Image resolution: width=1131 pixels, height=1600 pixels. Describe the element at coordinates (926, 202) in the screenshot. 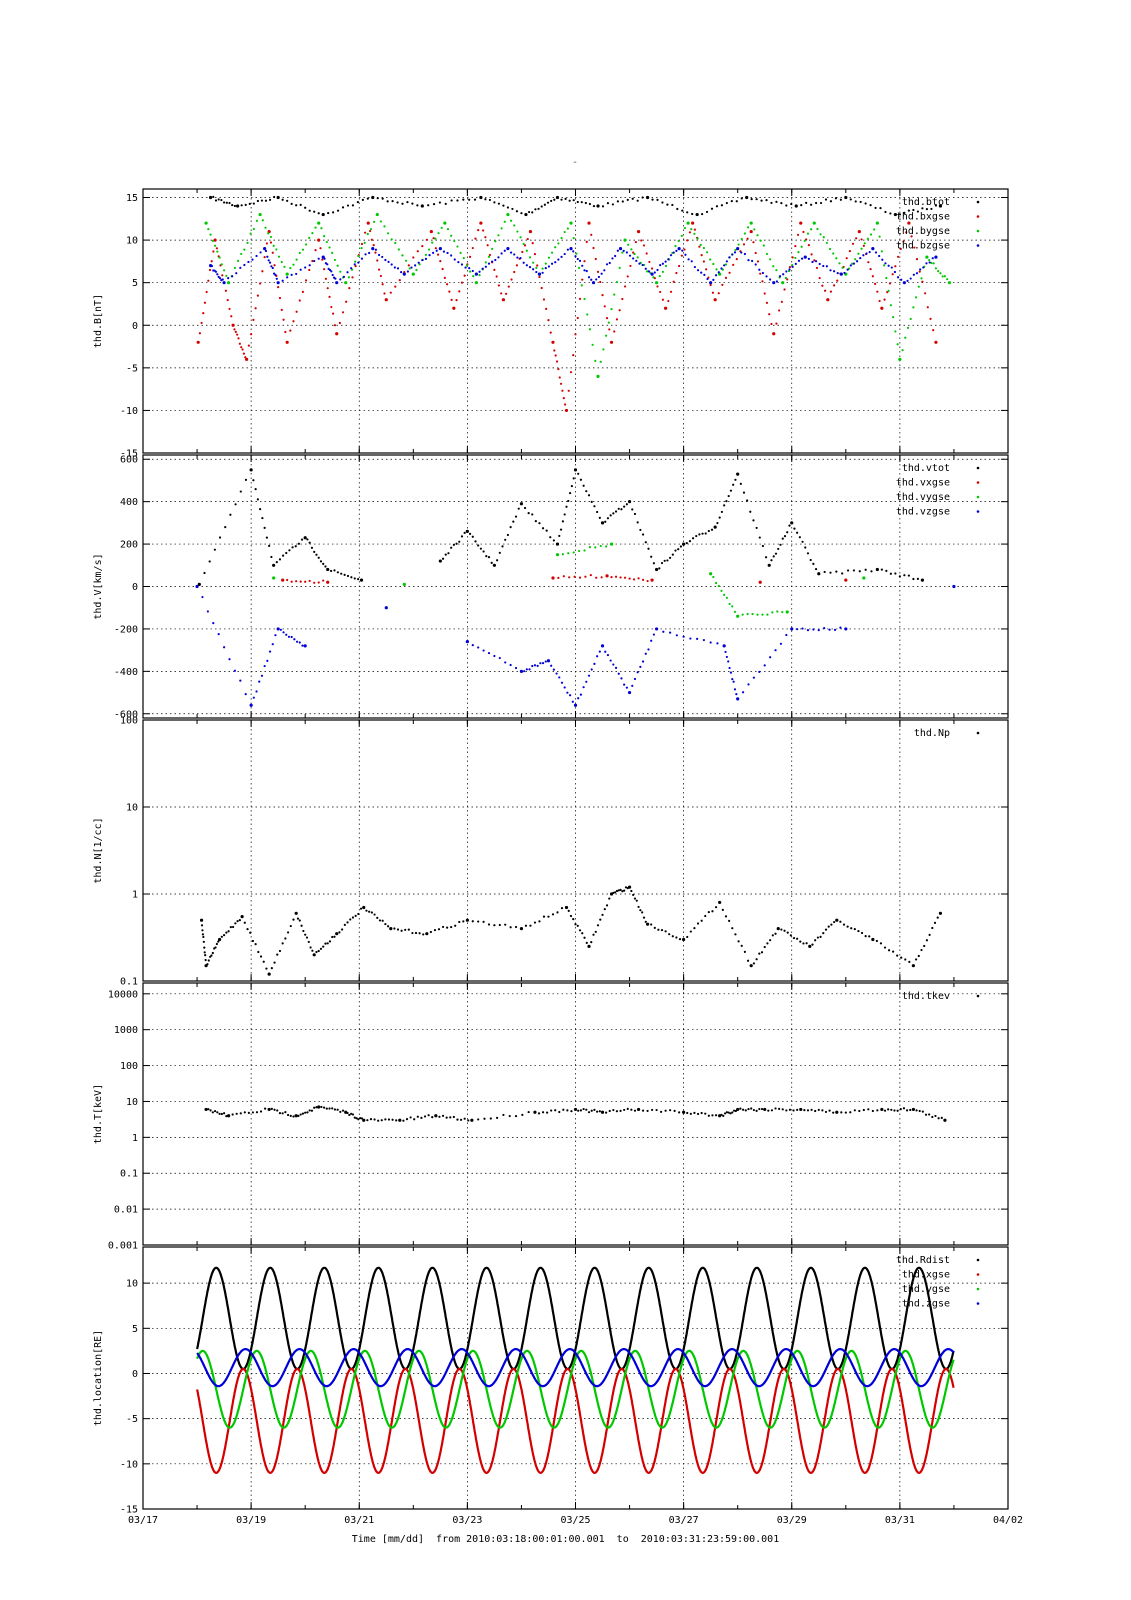

I see `legend-label: thd.btot` at that location.